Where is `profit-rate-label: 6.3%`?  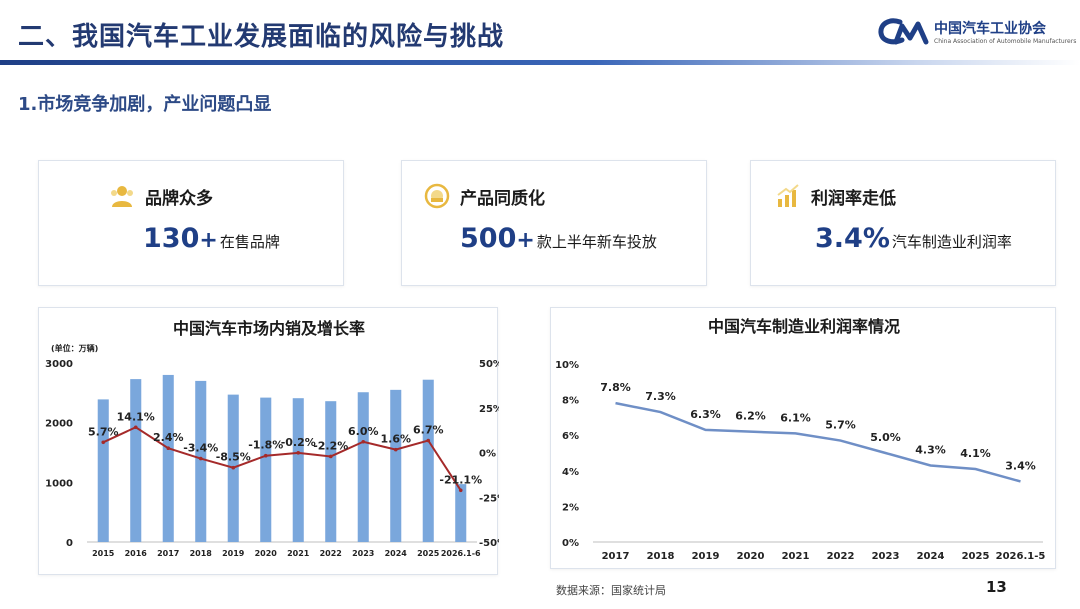 profit-rate-label: 6.3% is located at coordinates (705, 414).